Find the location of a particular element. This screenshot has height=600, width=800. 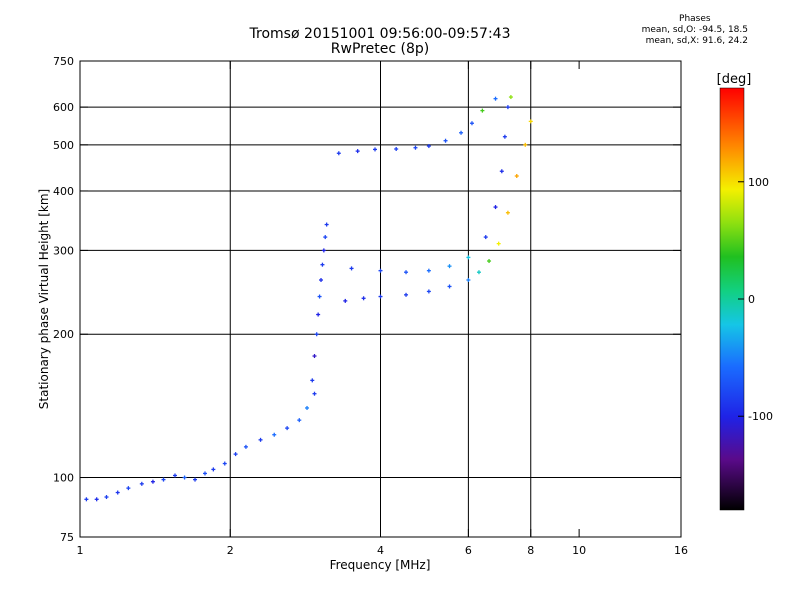

chart-subtitle: RwPretec (8p) is located at coordinates (380, 49).